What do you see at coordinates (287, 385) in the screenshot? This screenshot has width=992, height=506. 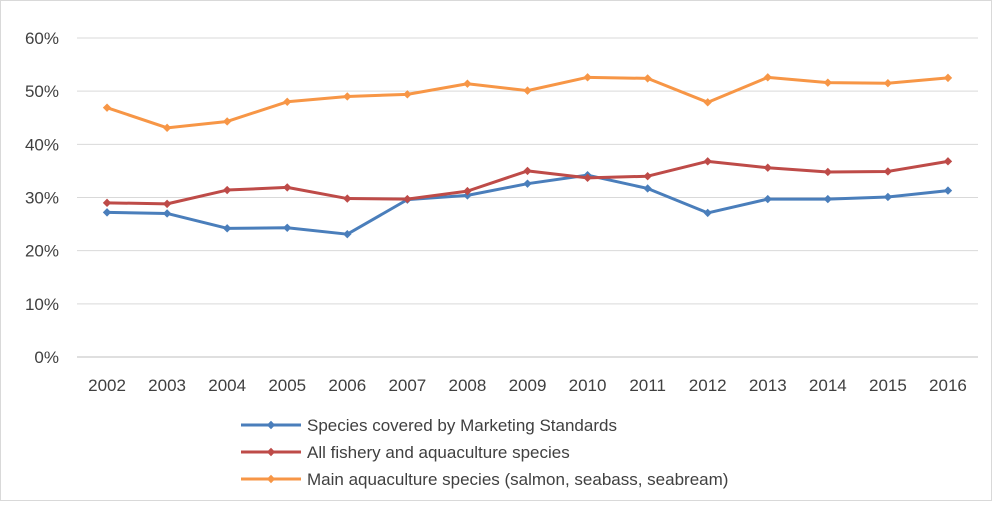 I see `x-tick-label: 2005` at bounding box center [287, 385].